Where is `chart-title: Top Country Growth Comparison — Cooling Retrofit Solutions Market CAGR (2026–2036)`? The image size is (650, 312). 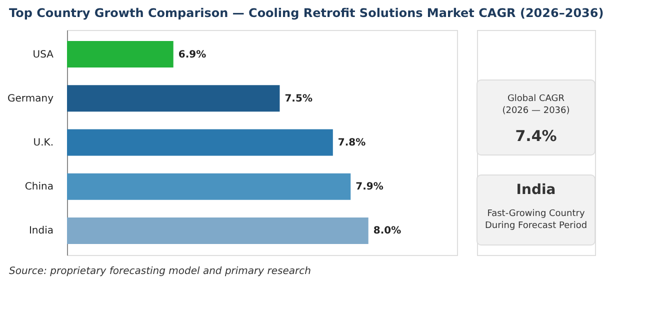
chart-title: Top Country Growth Comparison — Cooling Retrofit Solutions Market CAGR (2026–2036) is located at coordinates (306, 13).